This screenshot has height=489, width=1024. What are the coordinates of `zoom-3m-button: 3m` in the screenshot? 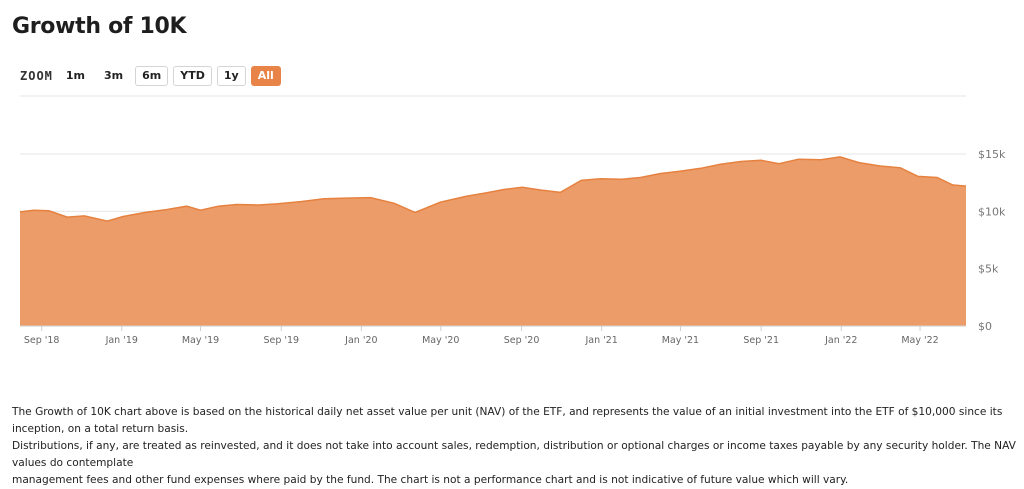 It's located at (113, 76).